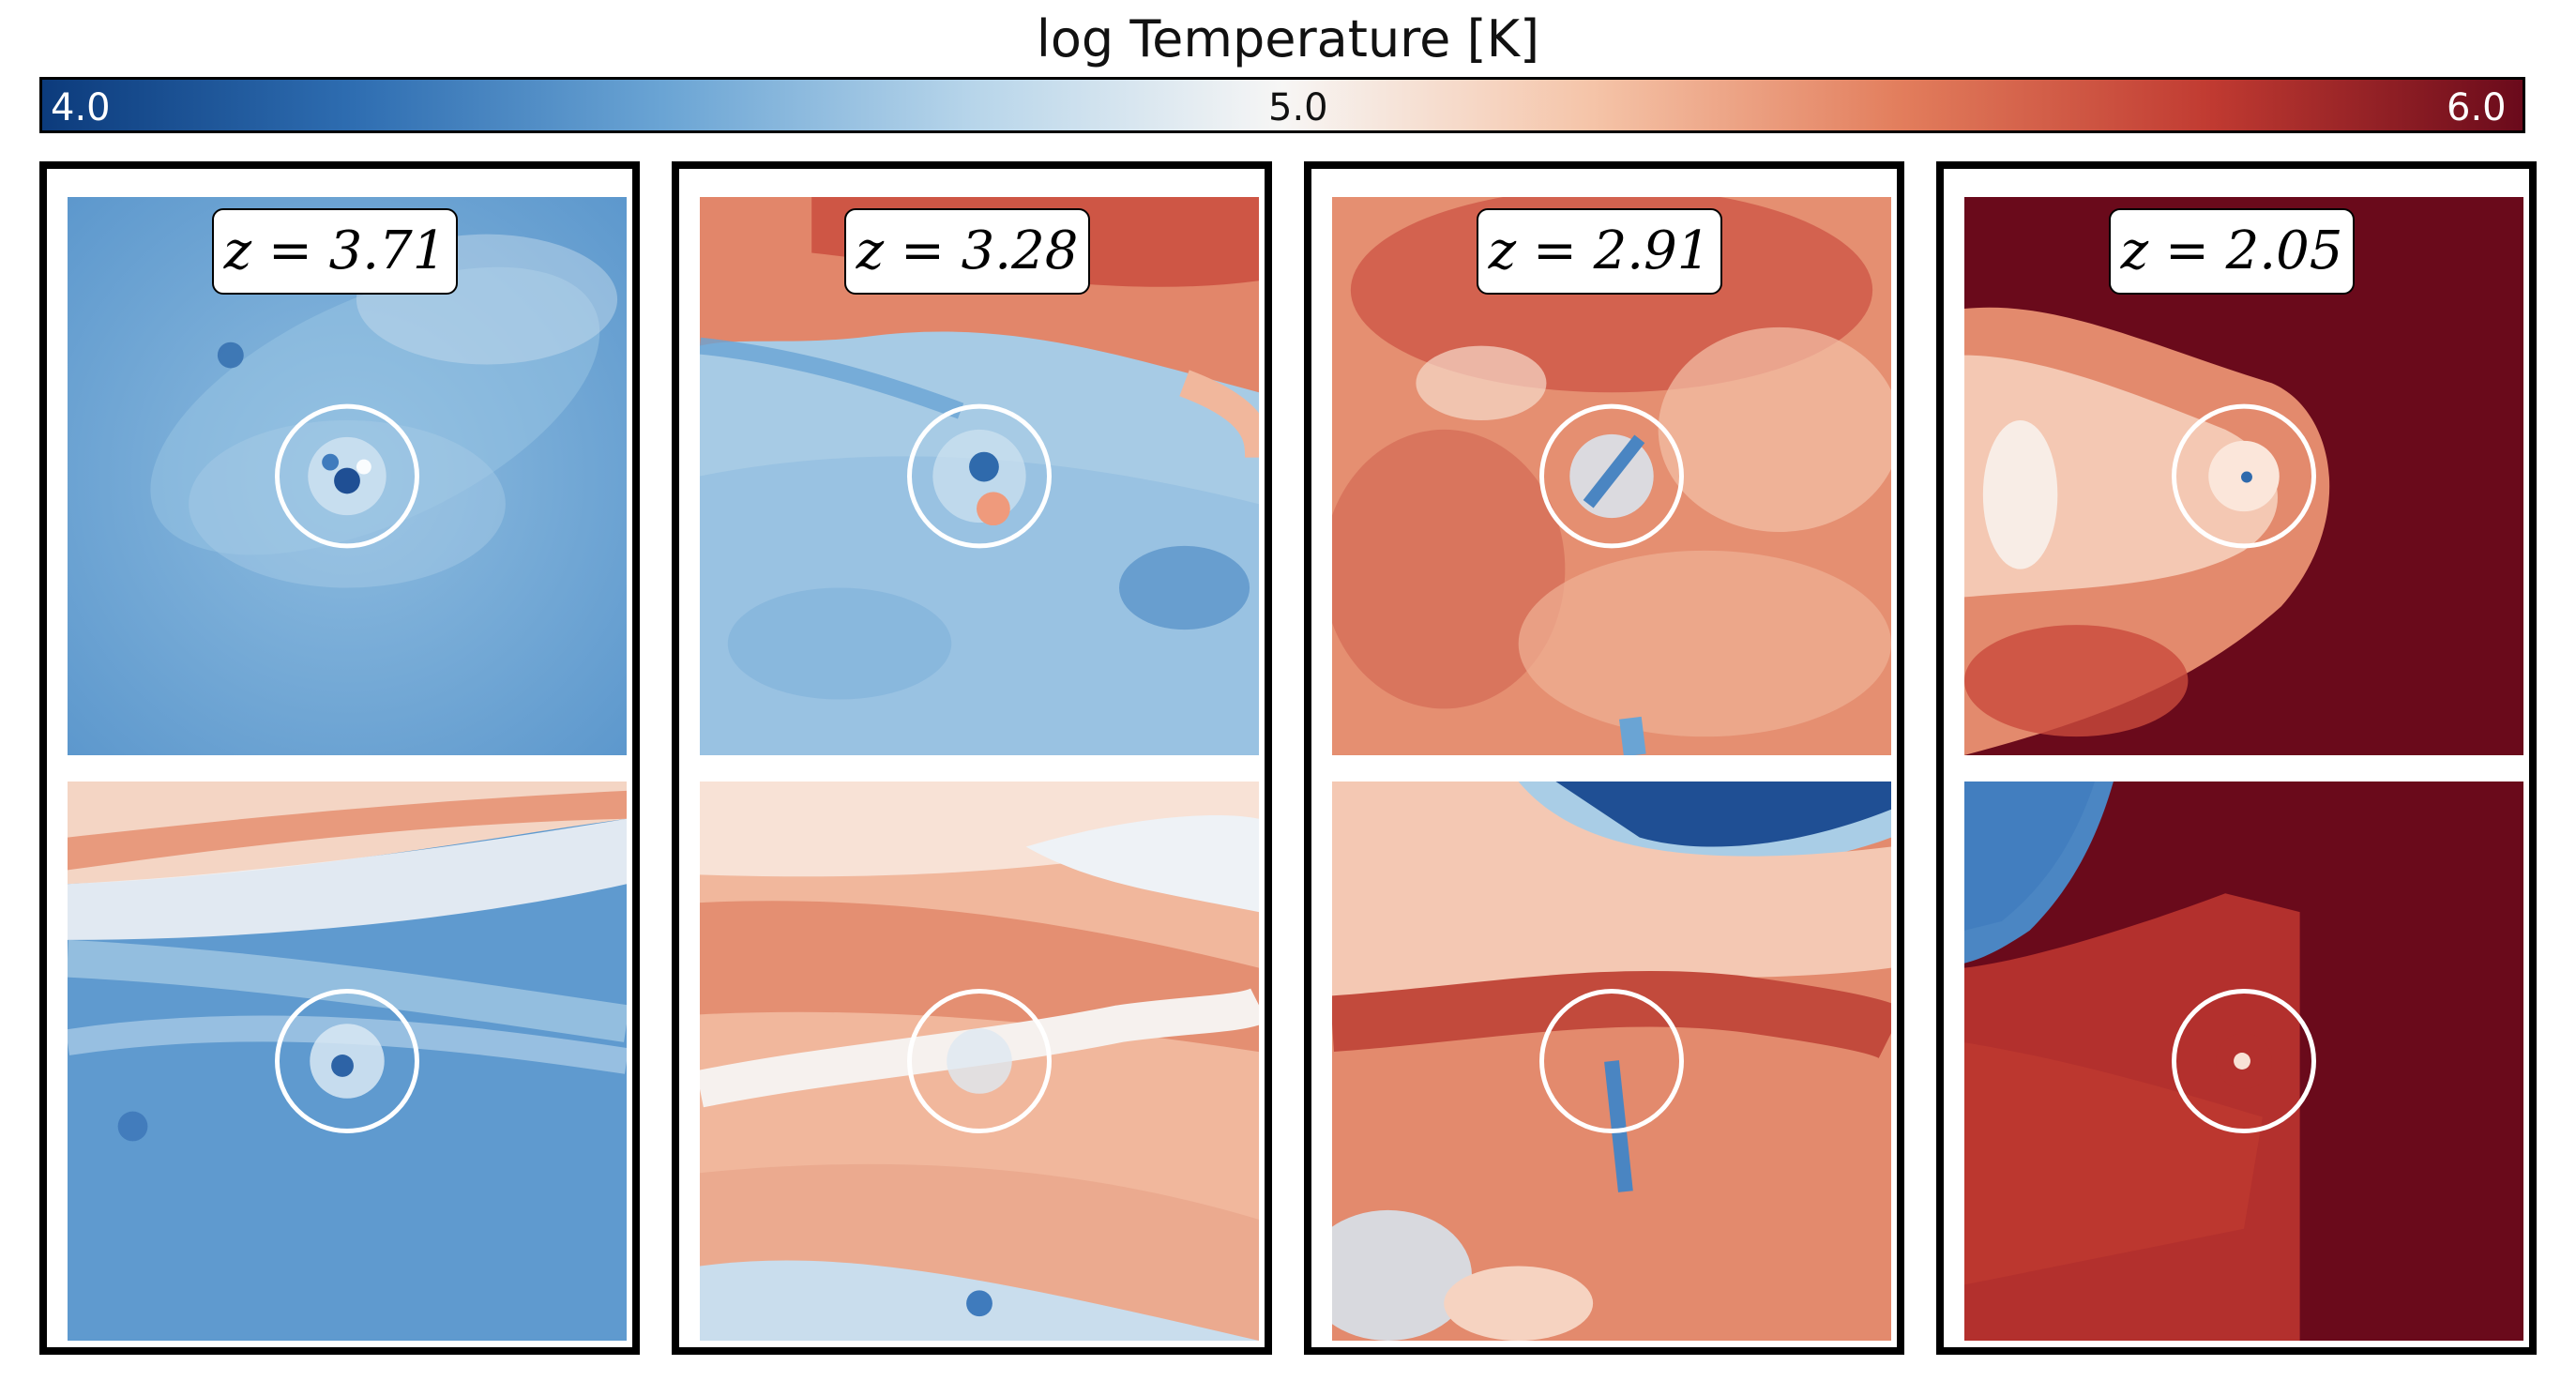  What do you see at coordinates (1600, 251) in the screenshot?
I see `redshift-label: z = 2.91` at bounding box center [1600, 251].